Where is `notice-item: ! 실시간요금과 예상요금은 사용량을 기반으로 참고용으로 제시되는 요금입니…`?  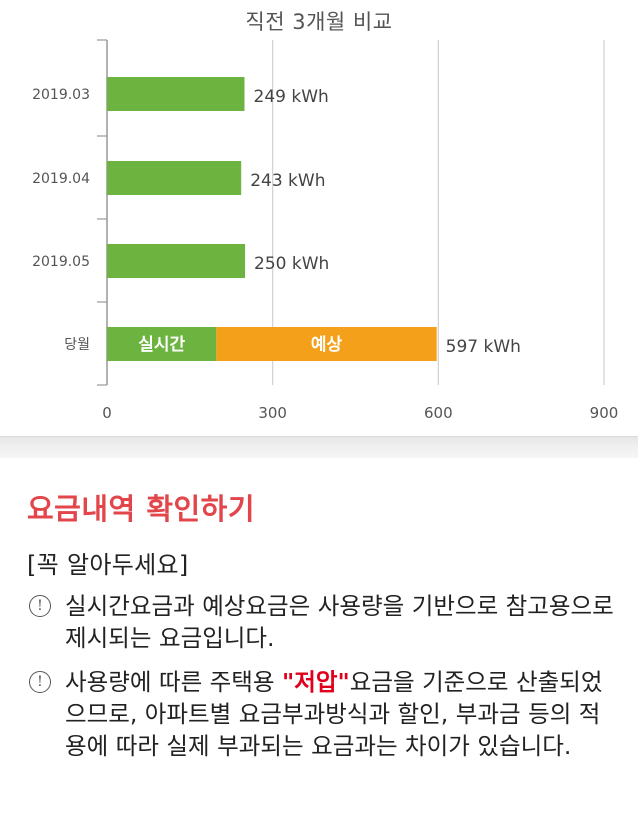 notice-item: ! 실시간요금과 예상요금은 사용량을 기반으로 참고용으로 제시되는 요금입니… is located at coordinates (324, 622).